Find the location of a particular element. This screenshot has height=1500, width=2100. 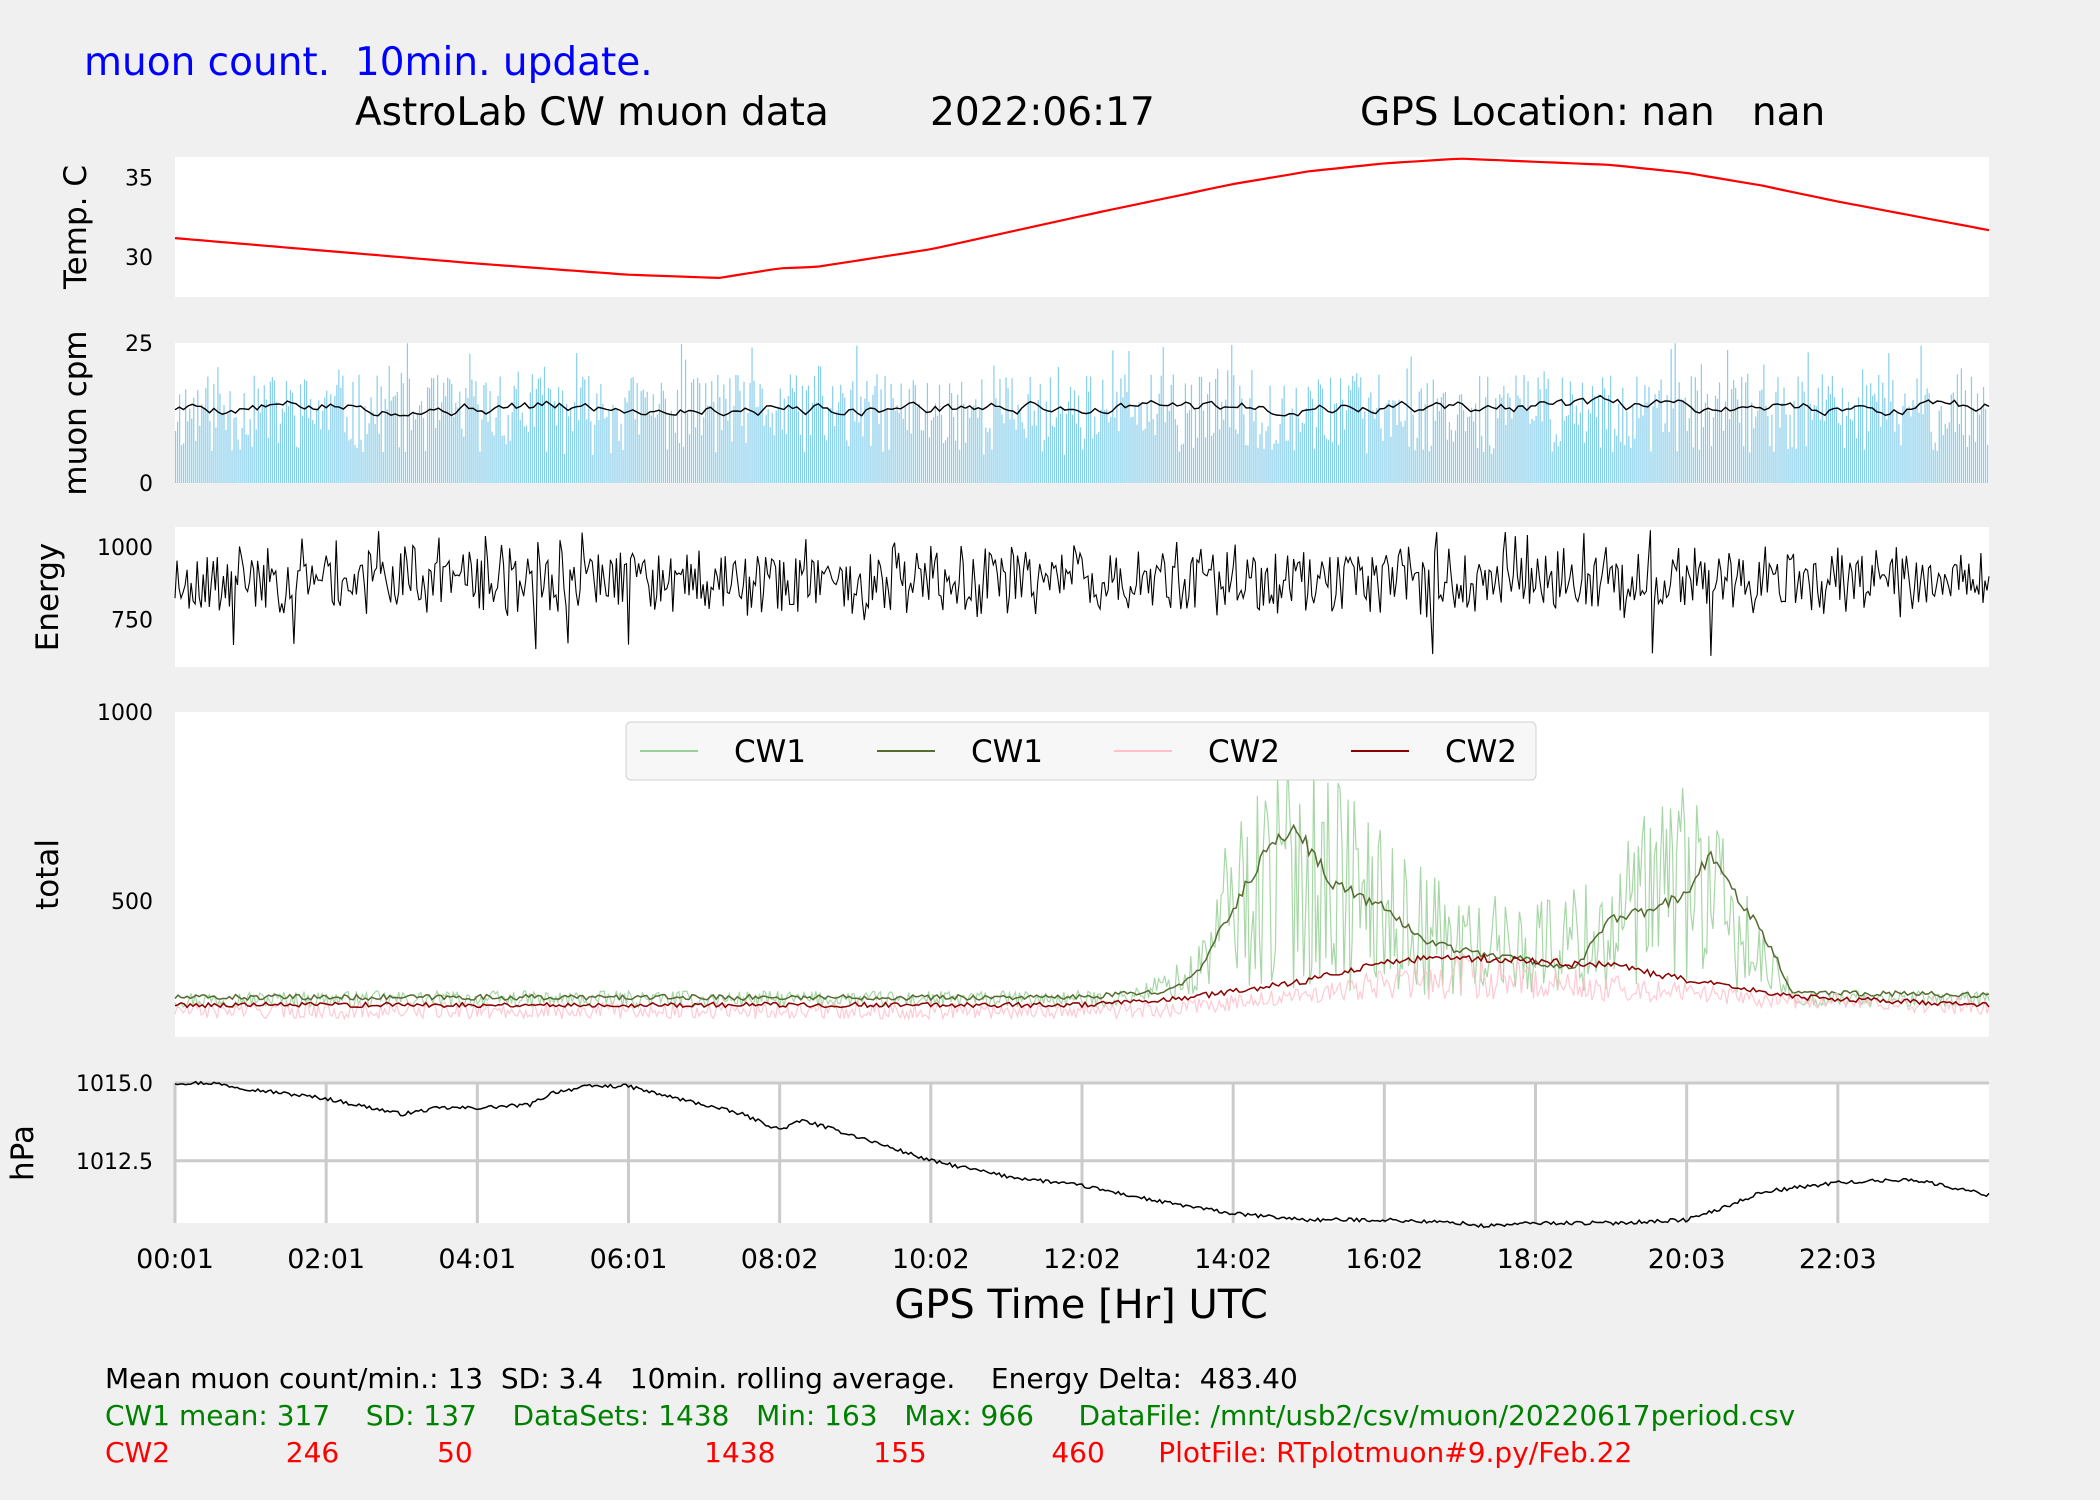

gps-location: GPS Location: nan nan is located at coordinates (1593, 112).